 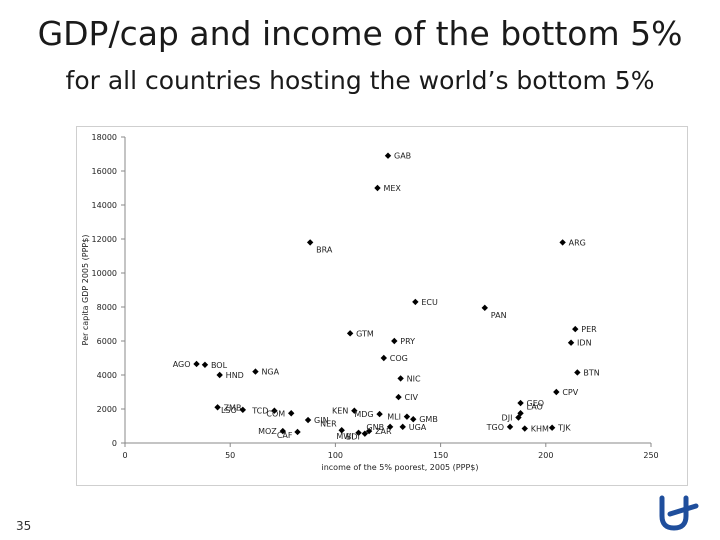 I want to click on point-label-gin: GIN, so click(x=321, y=420).